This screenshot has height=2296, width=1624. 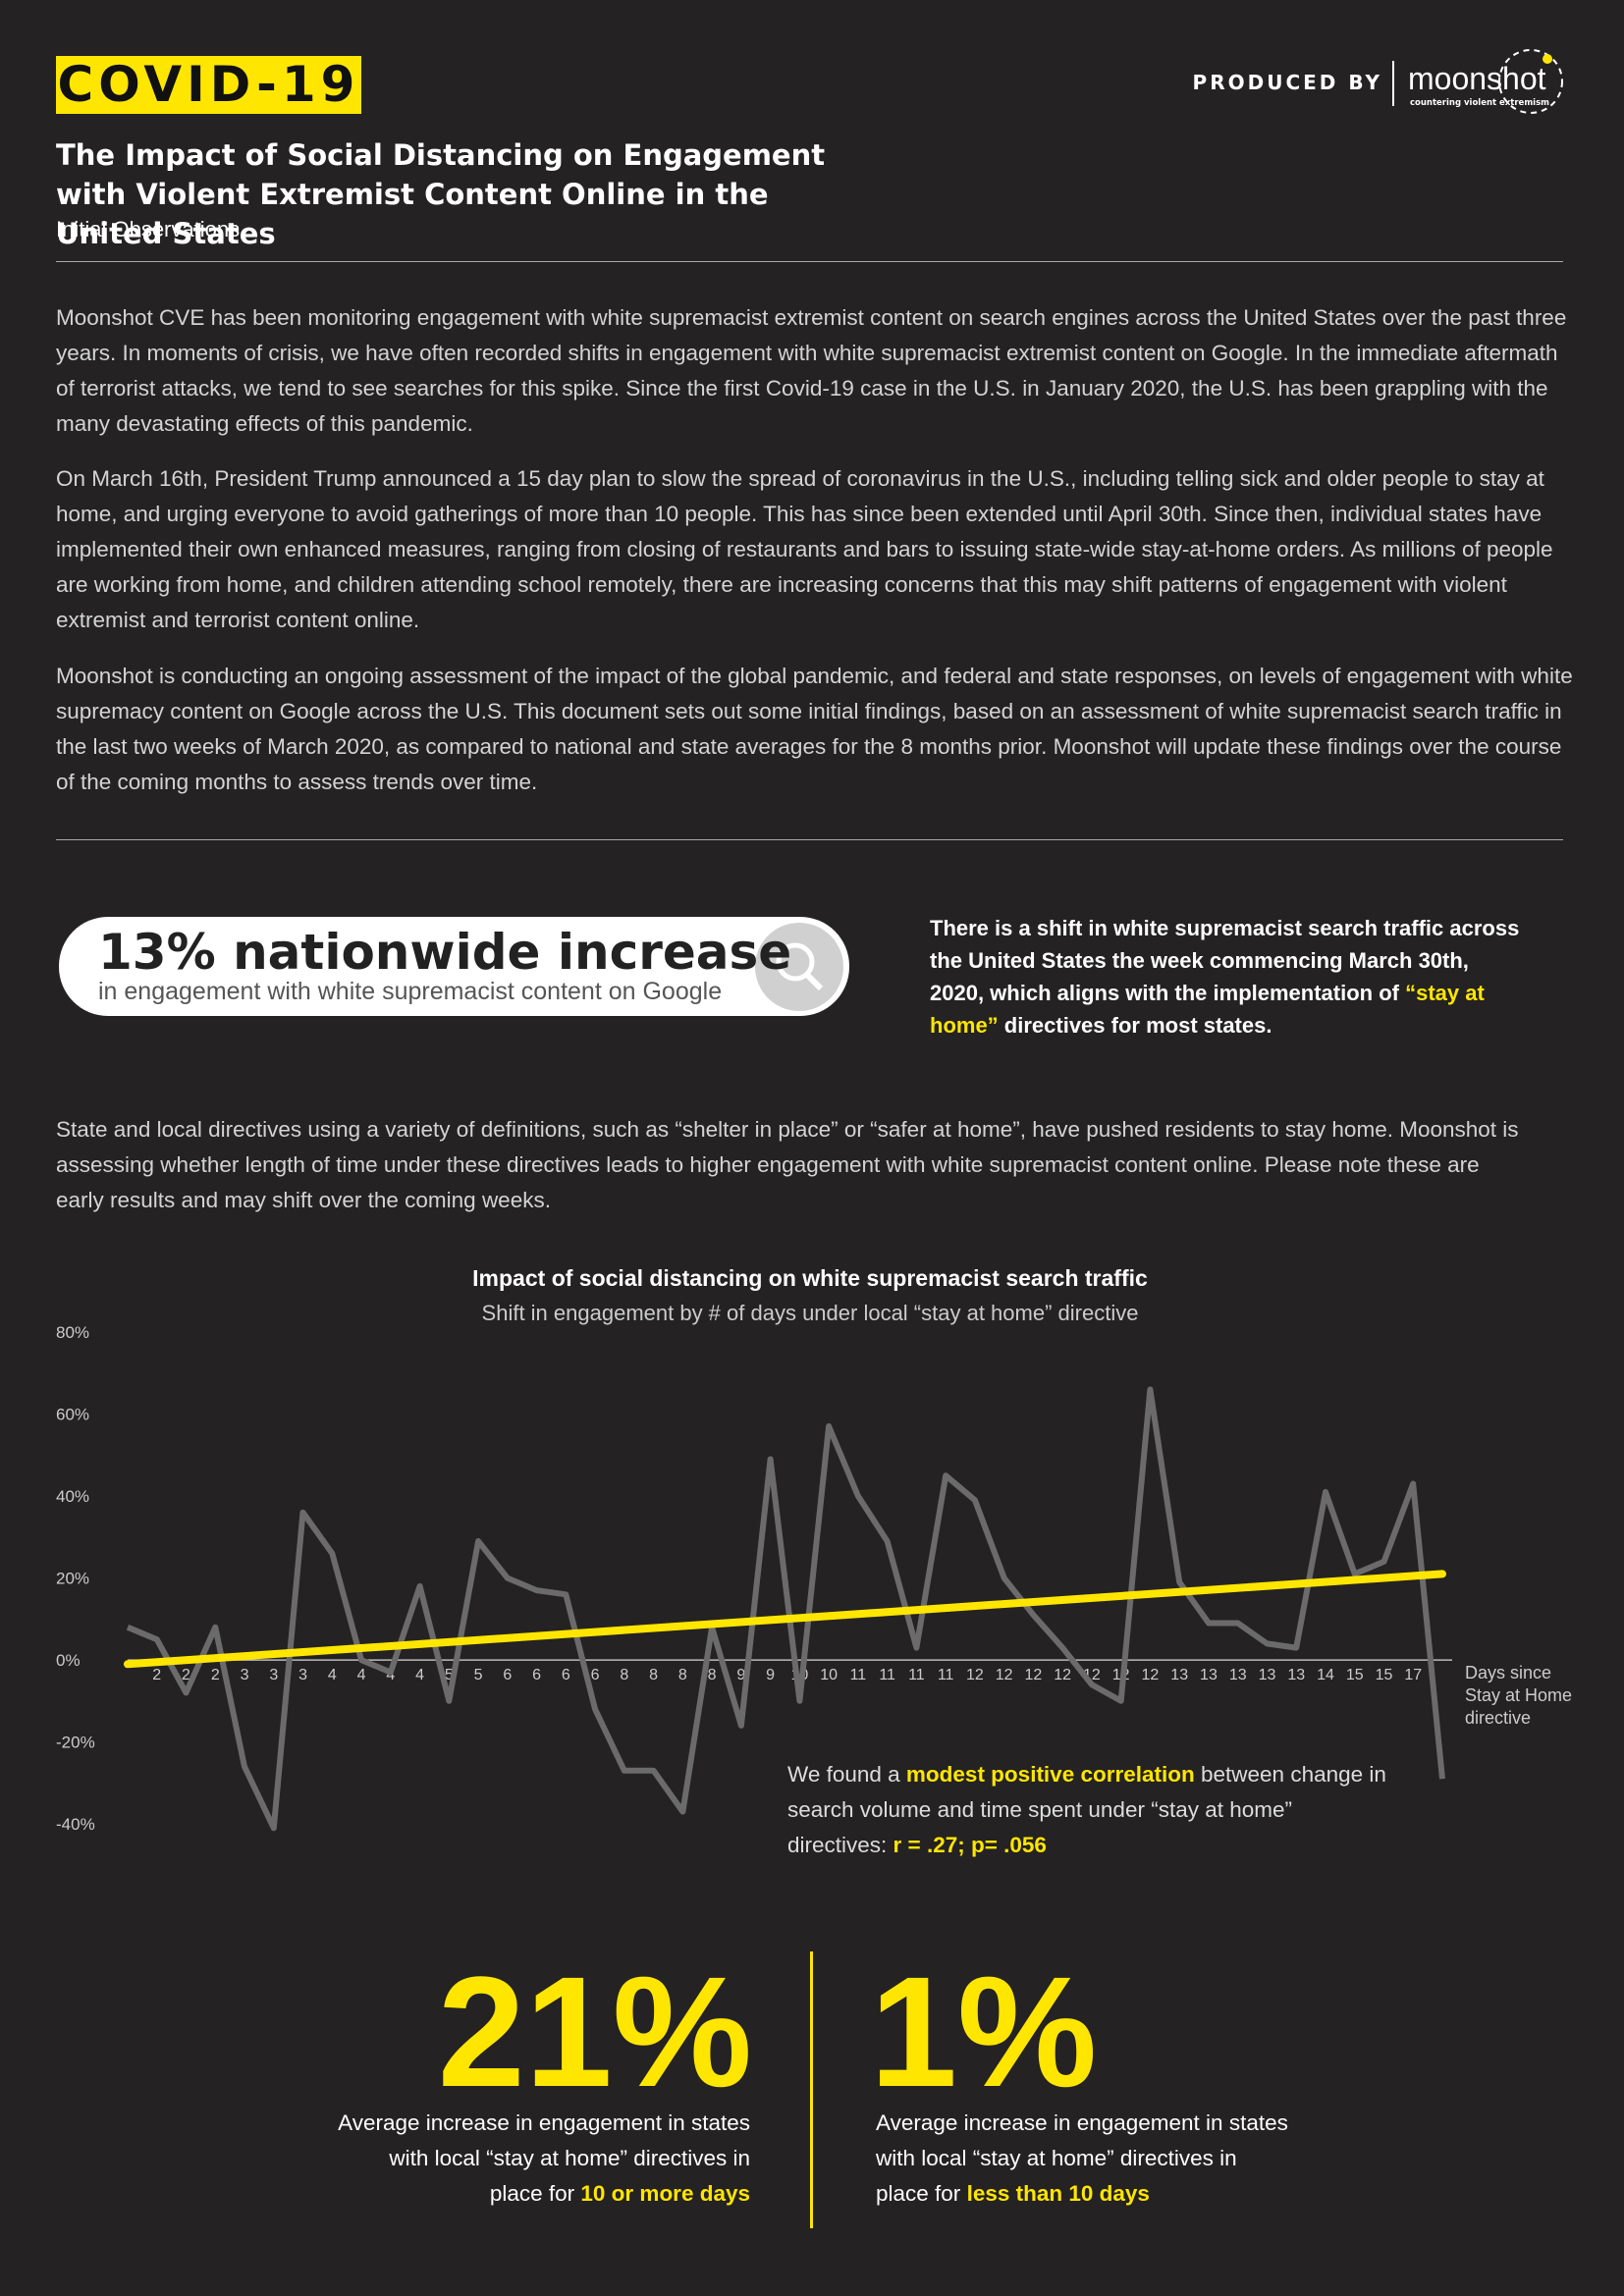 What do you see at coordinates (1287, 82) in the screenshot?
I see `produced-by: PRODUCED BY` at bounding box center [1287, 82].